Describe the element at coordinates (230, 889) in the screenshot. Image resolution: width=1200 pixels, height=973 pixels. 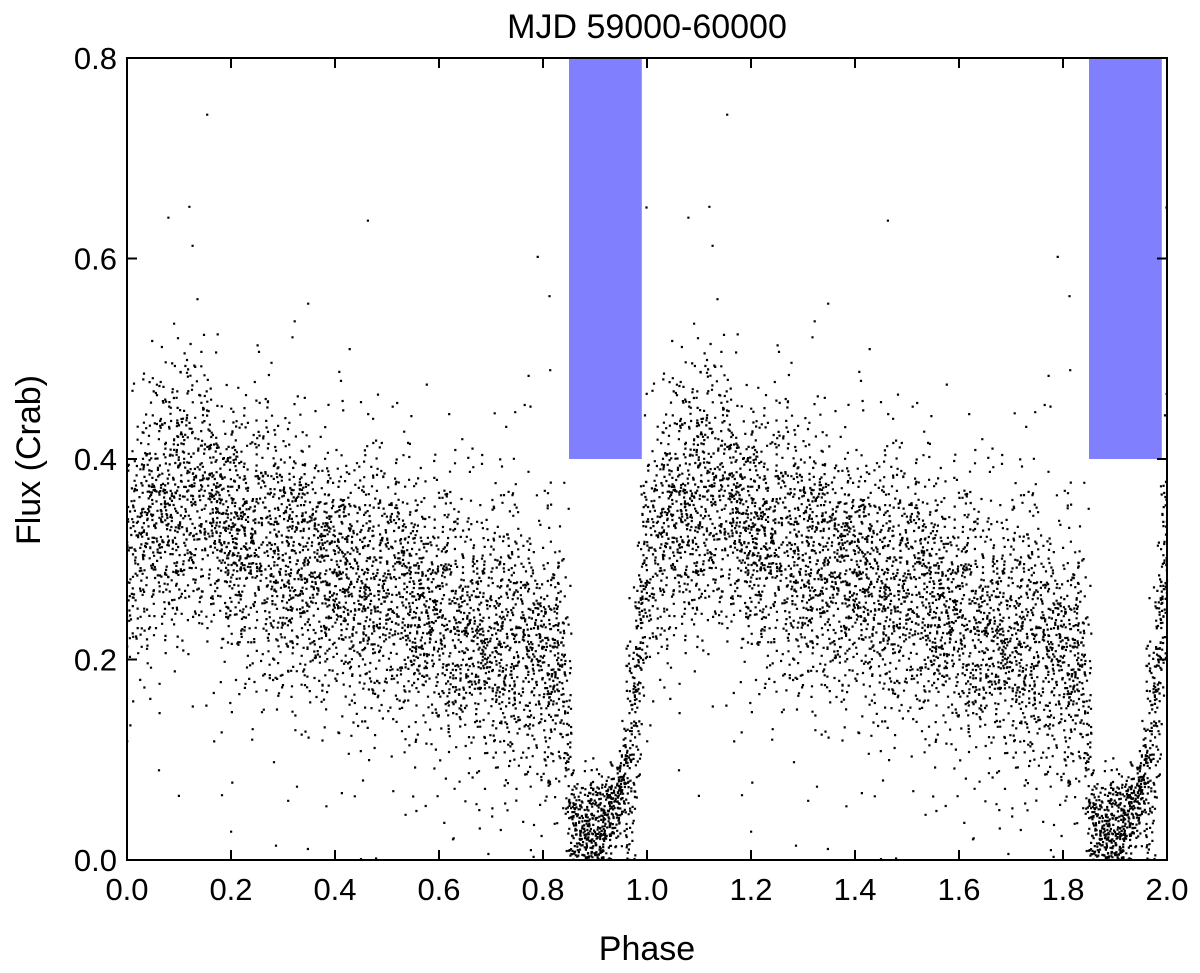
I see `x-tick-label: 0.2` at that location.